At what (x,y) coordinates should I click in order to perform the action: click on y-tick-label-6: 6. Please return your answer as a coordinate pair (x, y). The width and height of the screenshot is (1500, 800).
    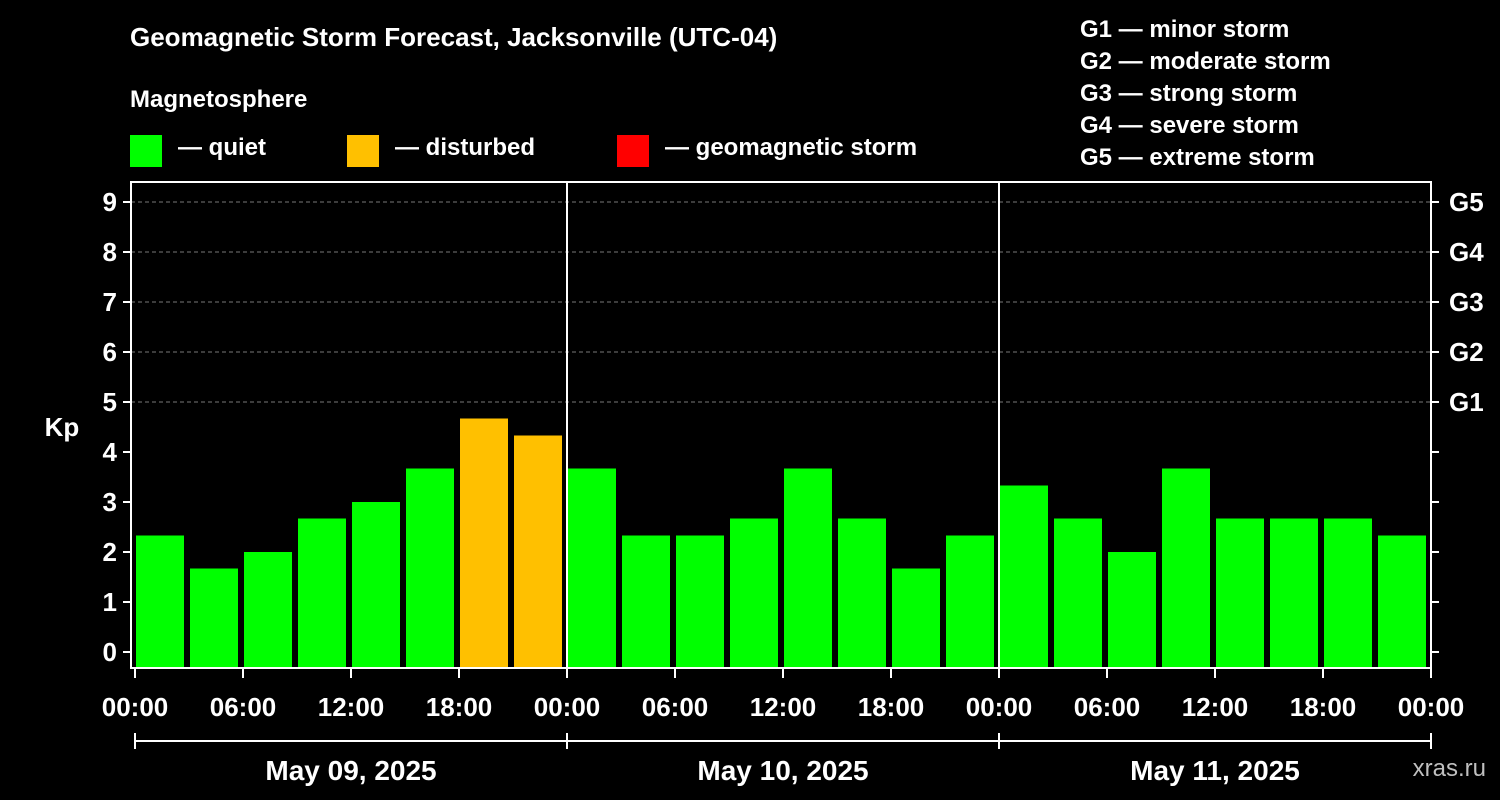
    Looking at the image, I should click on (110, 352).